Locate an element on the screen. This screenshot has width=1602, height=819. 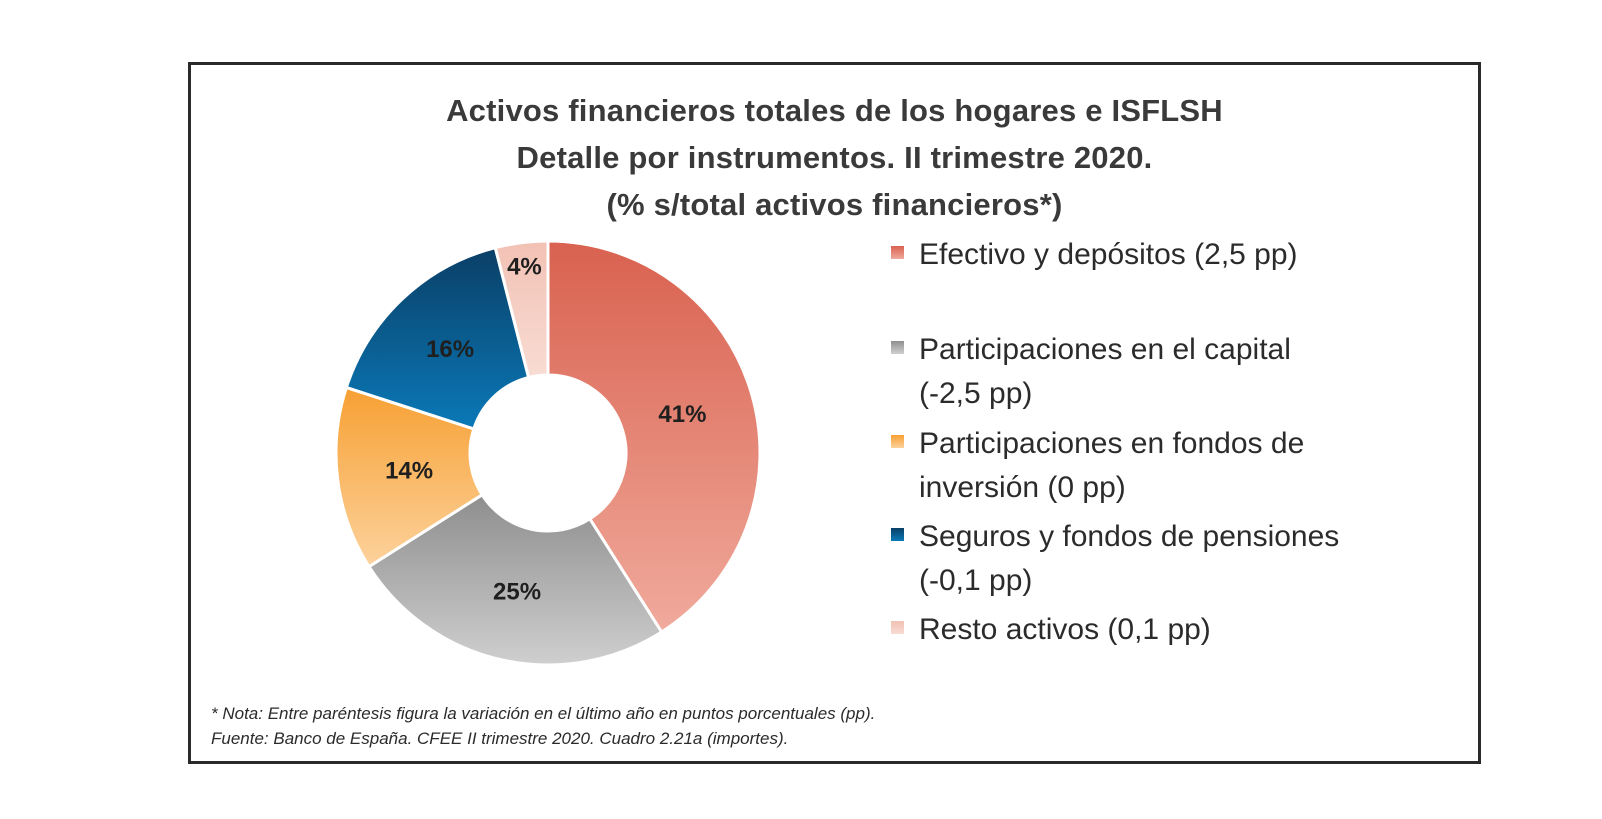
donut-label-resto: 4% is located at coordinates (524, 266).